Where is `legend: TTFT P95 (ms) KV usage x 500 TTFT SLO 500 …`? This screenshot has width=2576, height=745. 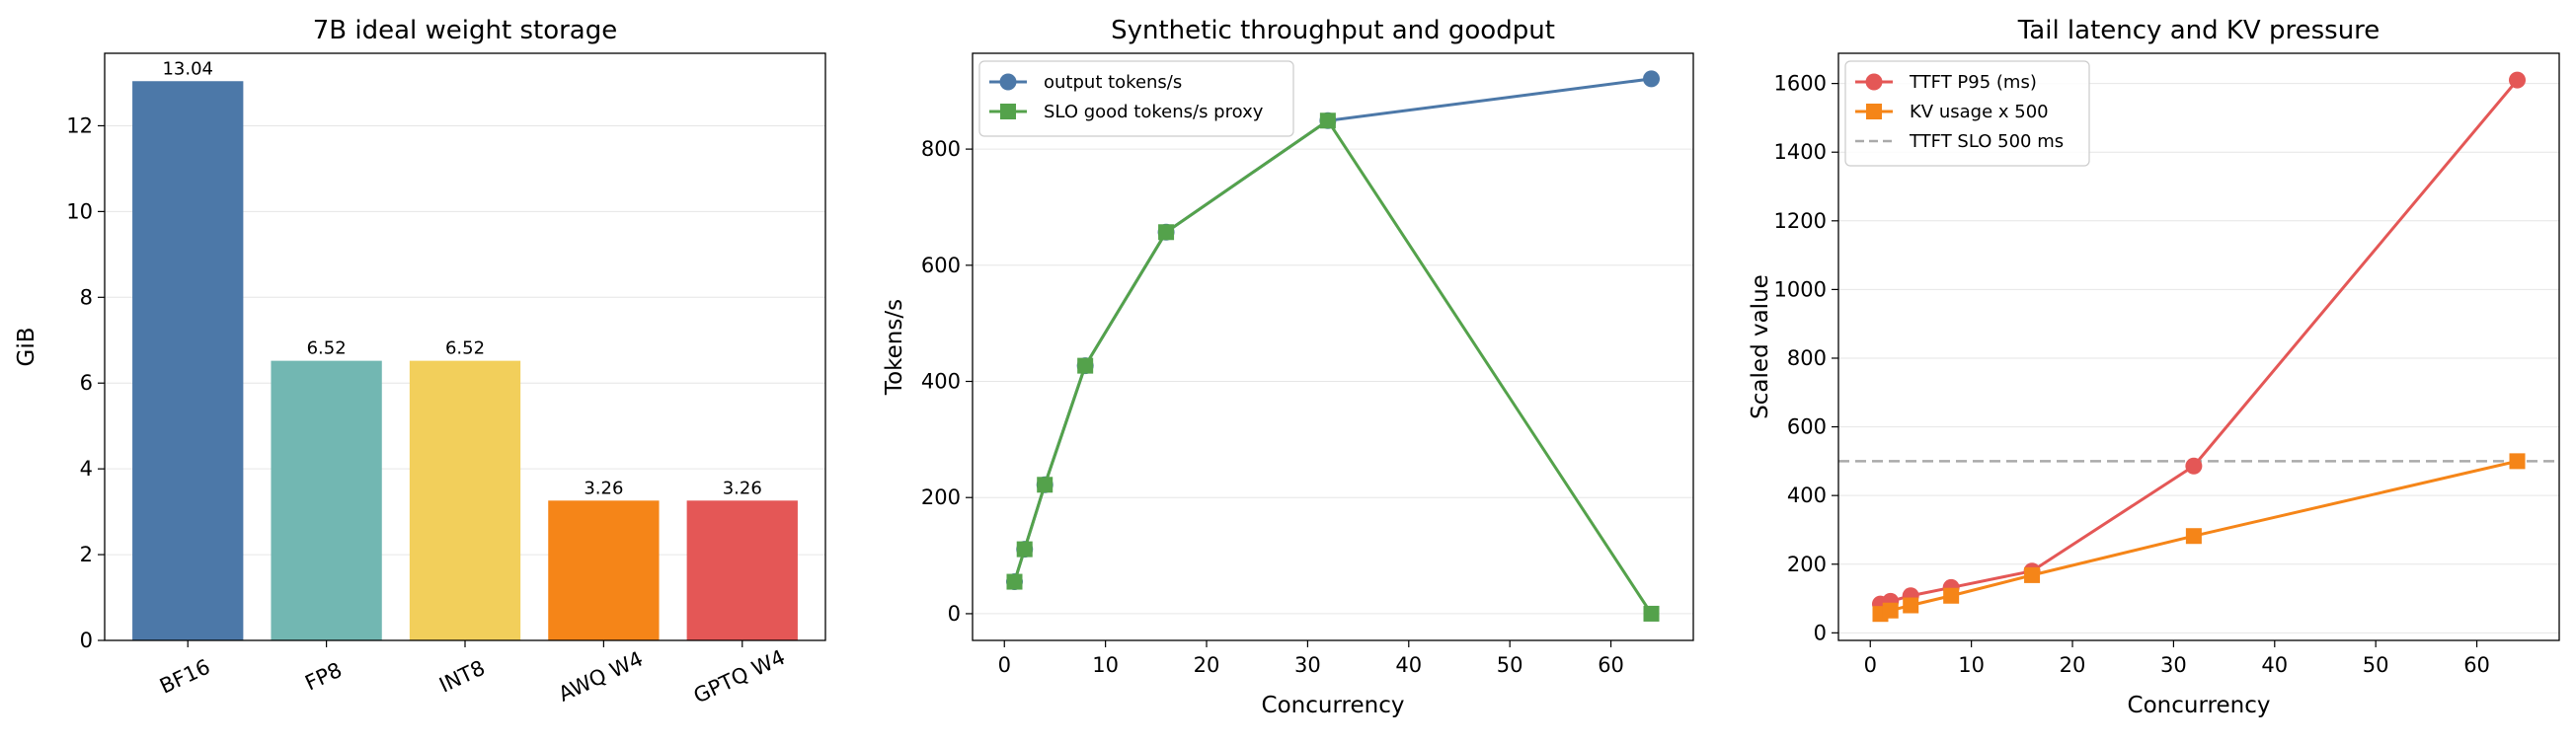 legend: TTFT P95 (ms) KV usage x 500 TTFT SLO 500 … is located at coordinates (1967, 114).